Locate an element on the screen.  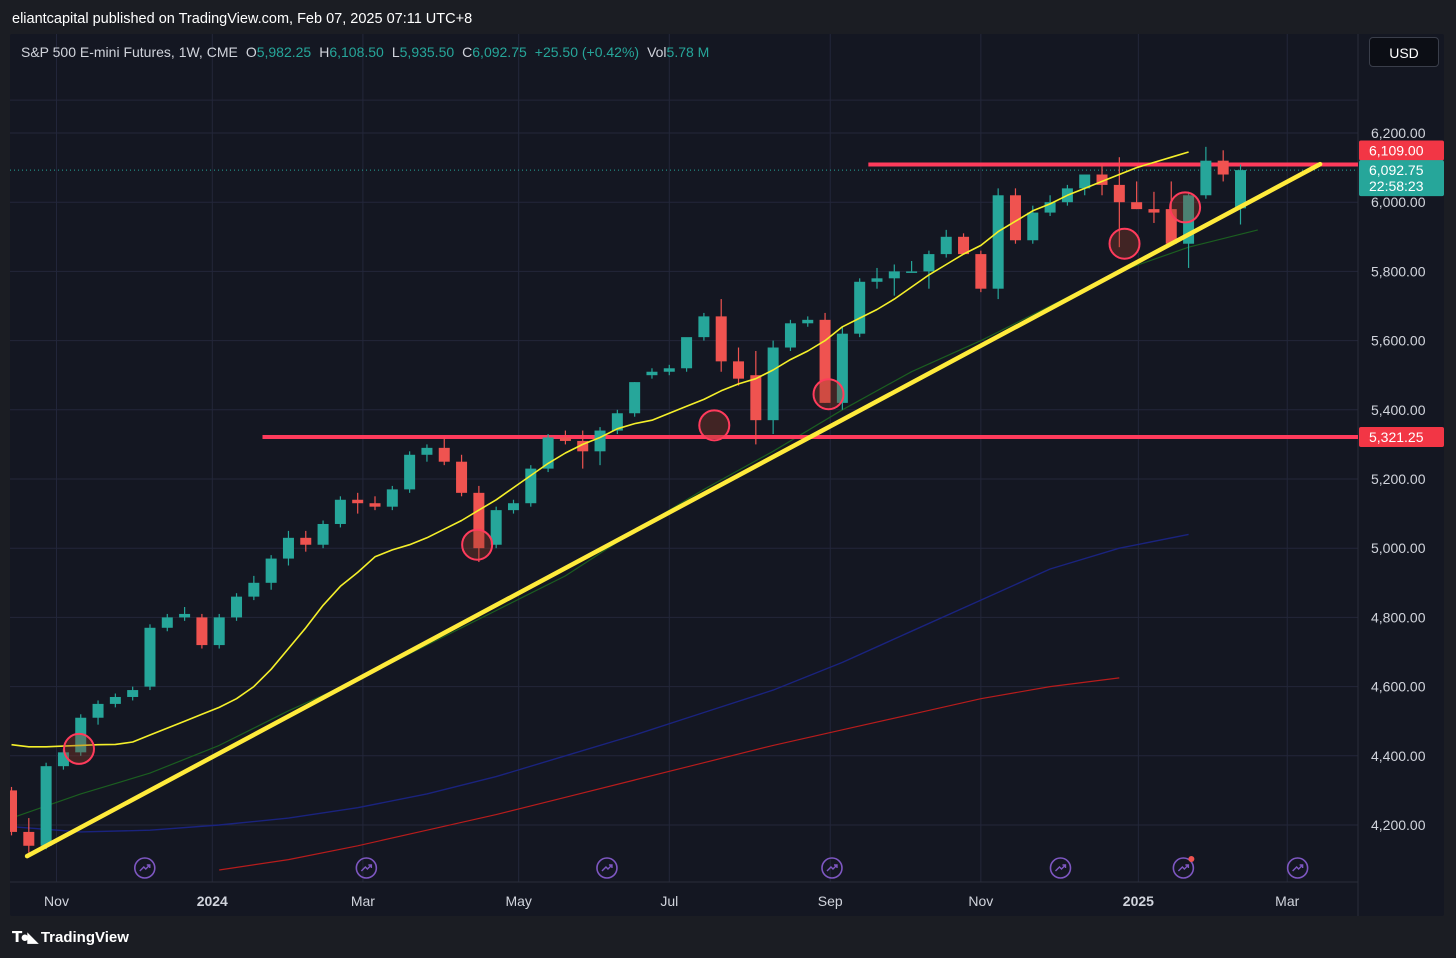
volume-value: 5.78 M is located at coordinates (688, 52).